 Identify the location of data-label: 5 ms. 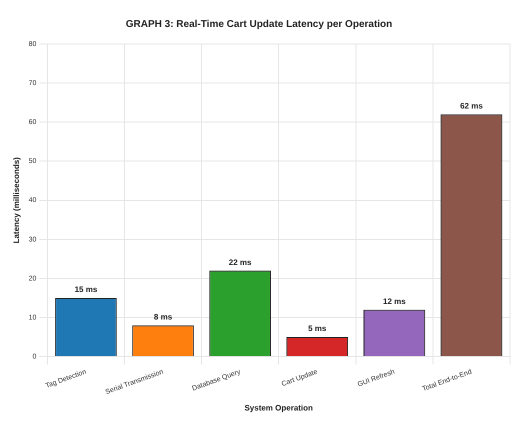
(317, 329).